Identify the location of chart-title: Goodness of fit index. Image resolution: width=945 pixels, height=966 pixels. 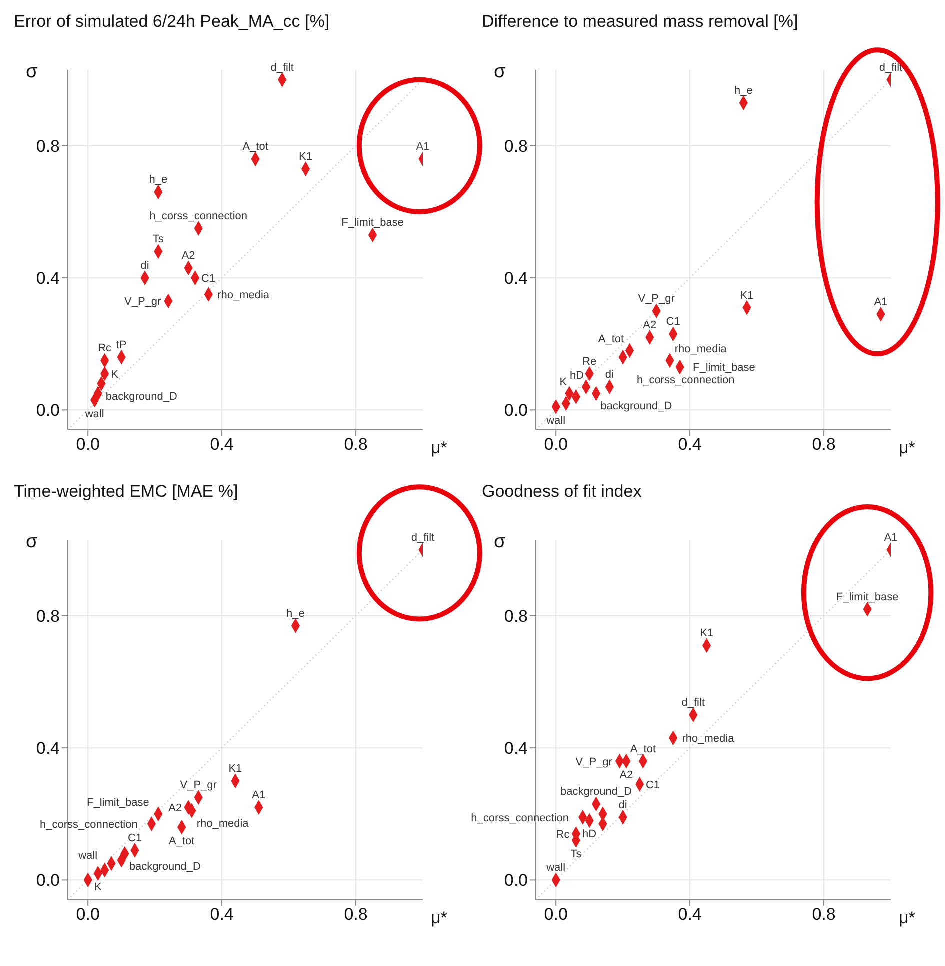
(562, 492).